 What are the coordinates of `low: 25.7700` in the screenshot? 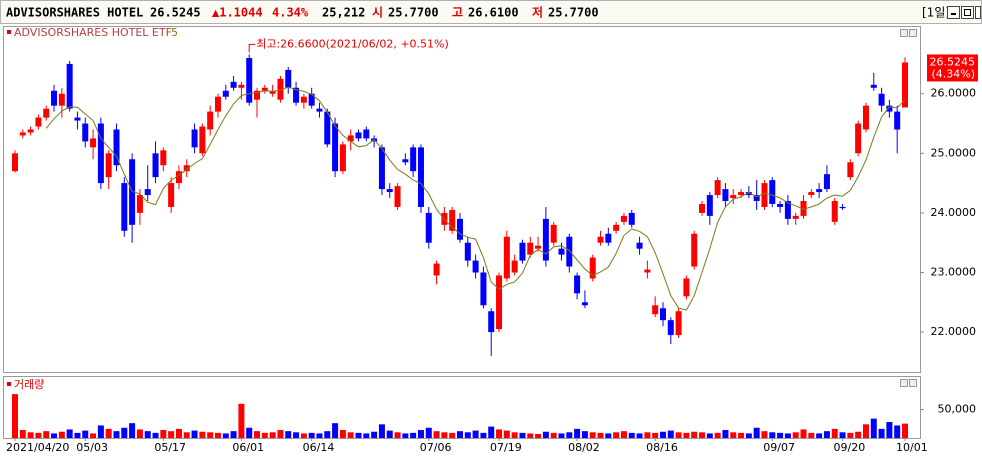 It's located at (573, 13).